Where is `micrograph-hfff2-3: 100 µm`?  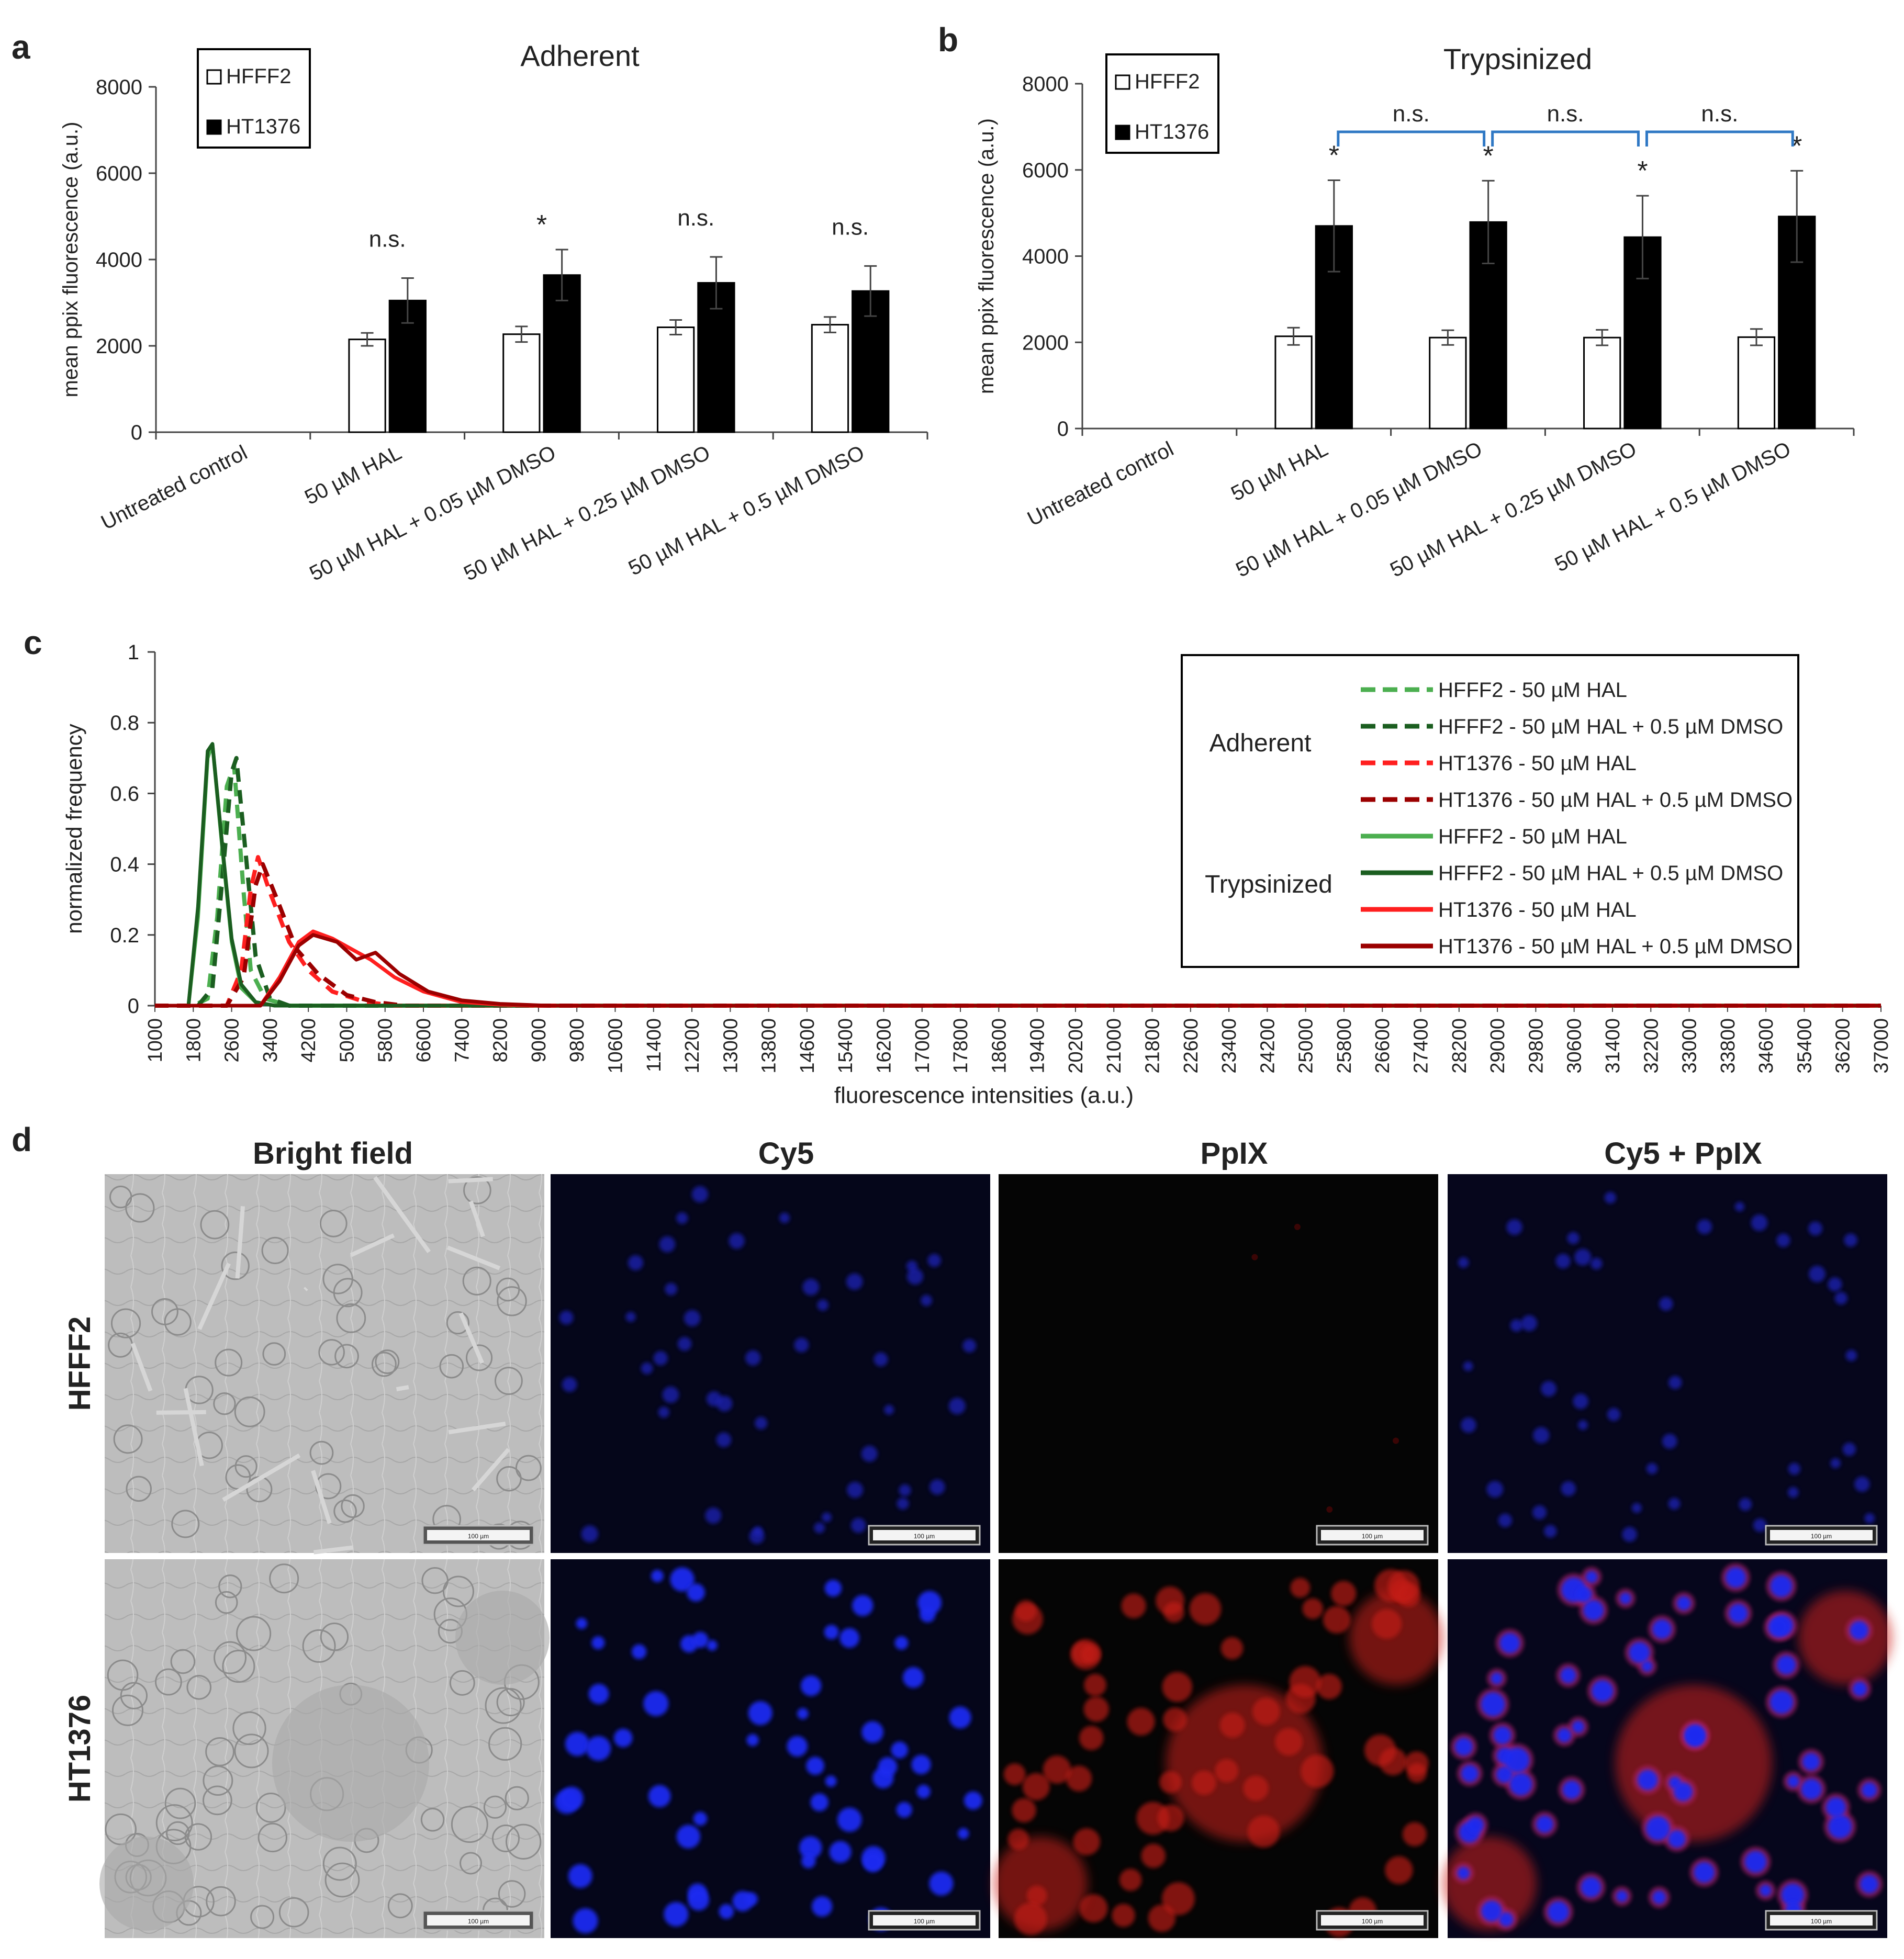
micrograph-hfff2-3: 100 µm is located at coordinates (1667, 1363).